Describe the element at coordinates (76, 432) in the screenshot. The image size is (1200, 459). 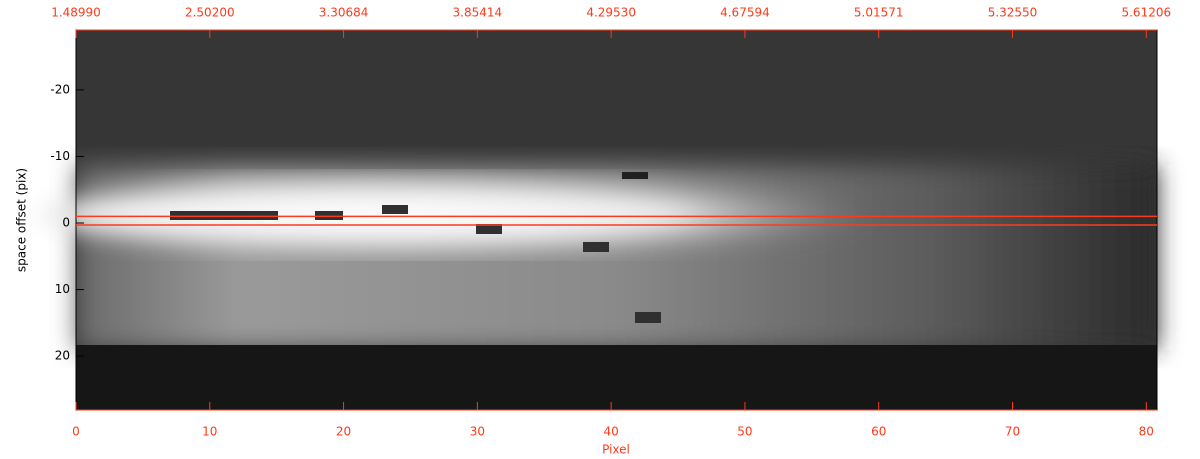
I see `x-tick-label: 0` at that location.